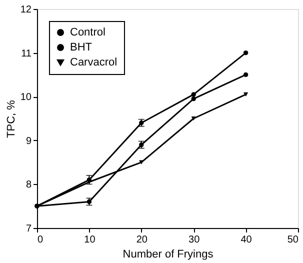  I want to click on y-tick-label: 7, so click(29, 229).